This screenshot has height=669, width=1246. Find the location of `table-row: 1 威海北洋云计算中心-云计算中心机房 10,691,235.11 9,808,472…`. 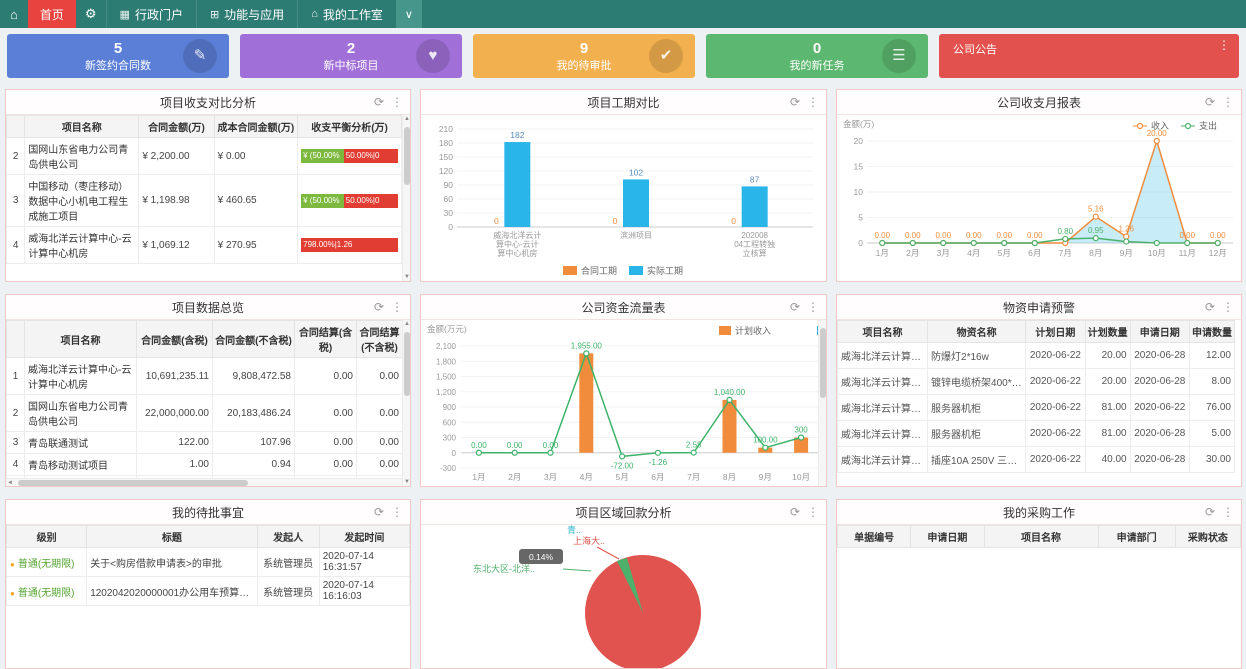

table-row: 1 威海北洋云计算中心-云计算中心机房 10,691,235.11 9,808,472… is located at coordinates (204, 376).